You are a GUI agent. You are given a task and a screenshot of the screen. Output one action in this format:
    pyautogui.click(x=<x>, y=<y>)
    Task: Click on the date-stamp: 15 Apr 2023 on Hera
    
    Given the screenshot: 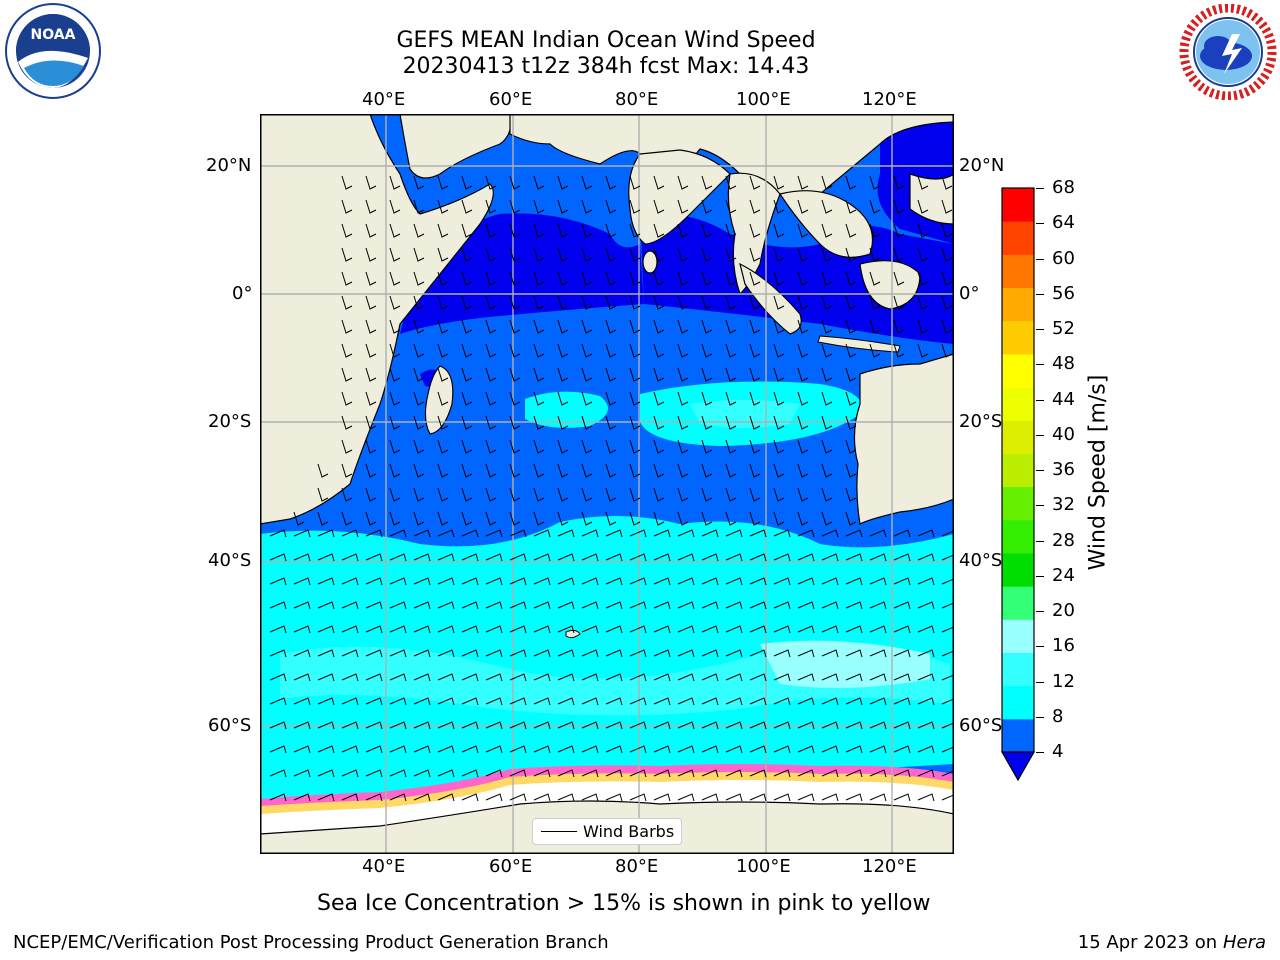 What is the action you would take?
    pyautogui.click(x=1172, y=943)
    